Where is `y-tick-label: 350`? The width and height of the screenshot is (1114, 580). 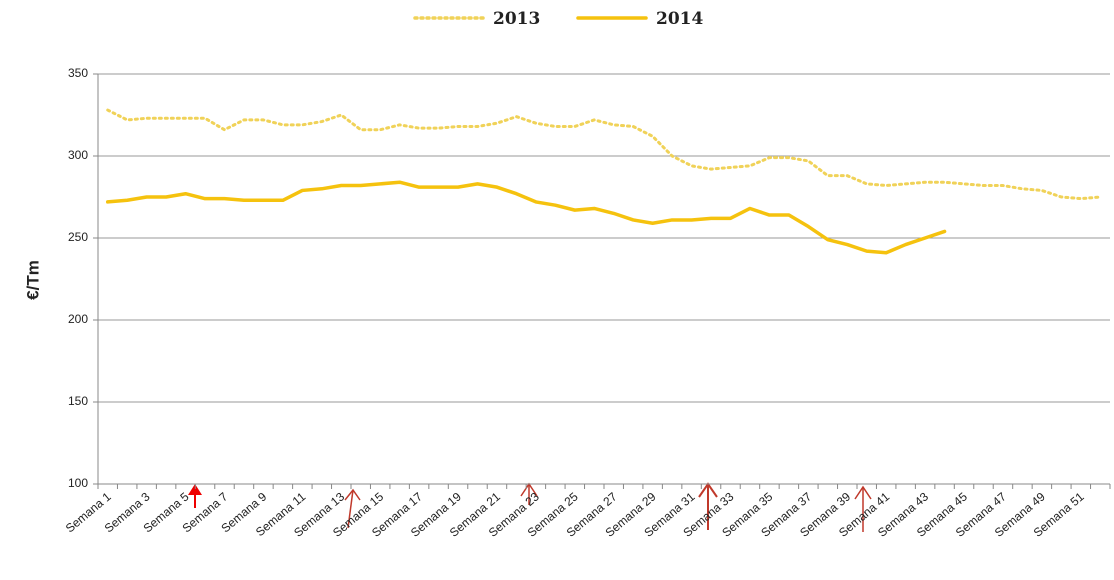 y-tick-label: 350 is located at coordinates (78, 73).